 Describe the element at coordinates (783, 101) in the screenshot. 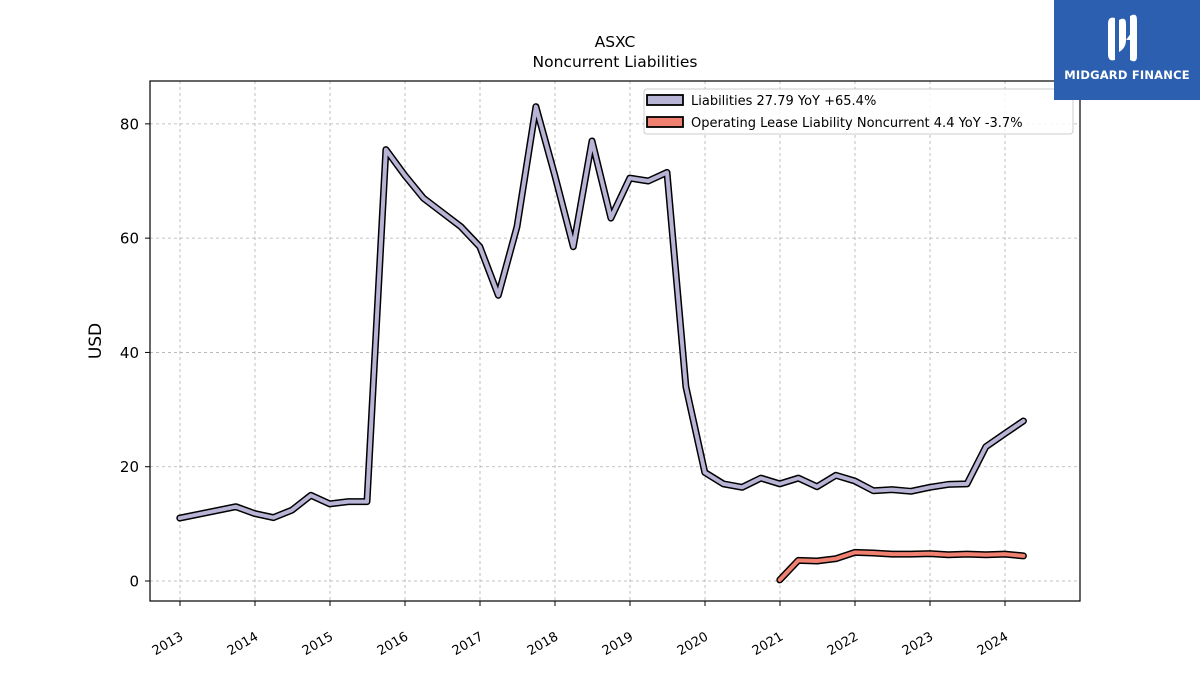

I see `legend-label-0: Liabilities 27.79 YoY +65.4%` at that location.